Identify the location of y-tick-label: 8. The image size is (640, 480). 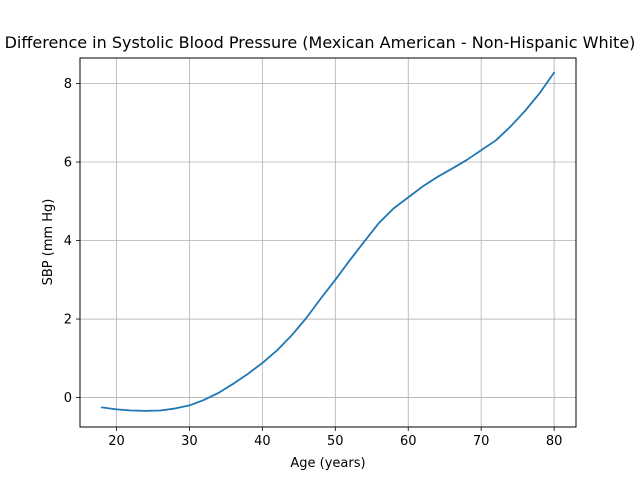
(68, 84).